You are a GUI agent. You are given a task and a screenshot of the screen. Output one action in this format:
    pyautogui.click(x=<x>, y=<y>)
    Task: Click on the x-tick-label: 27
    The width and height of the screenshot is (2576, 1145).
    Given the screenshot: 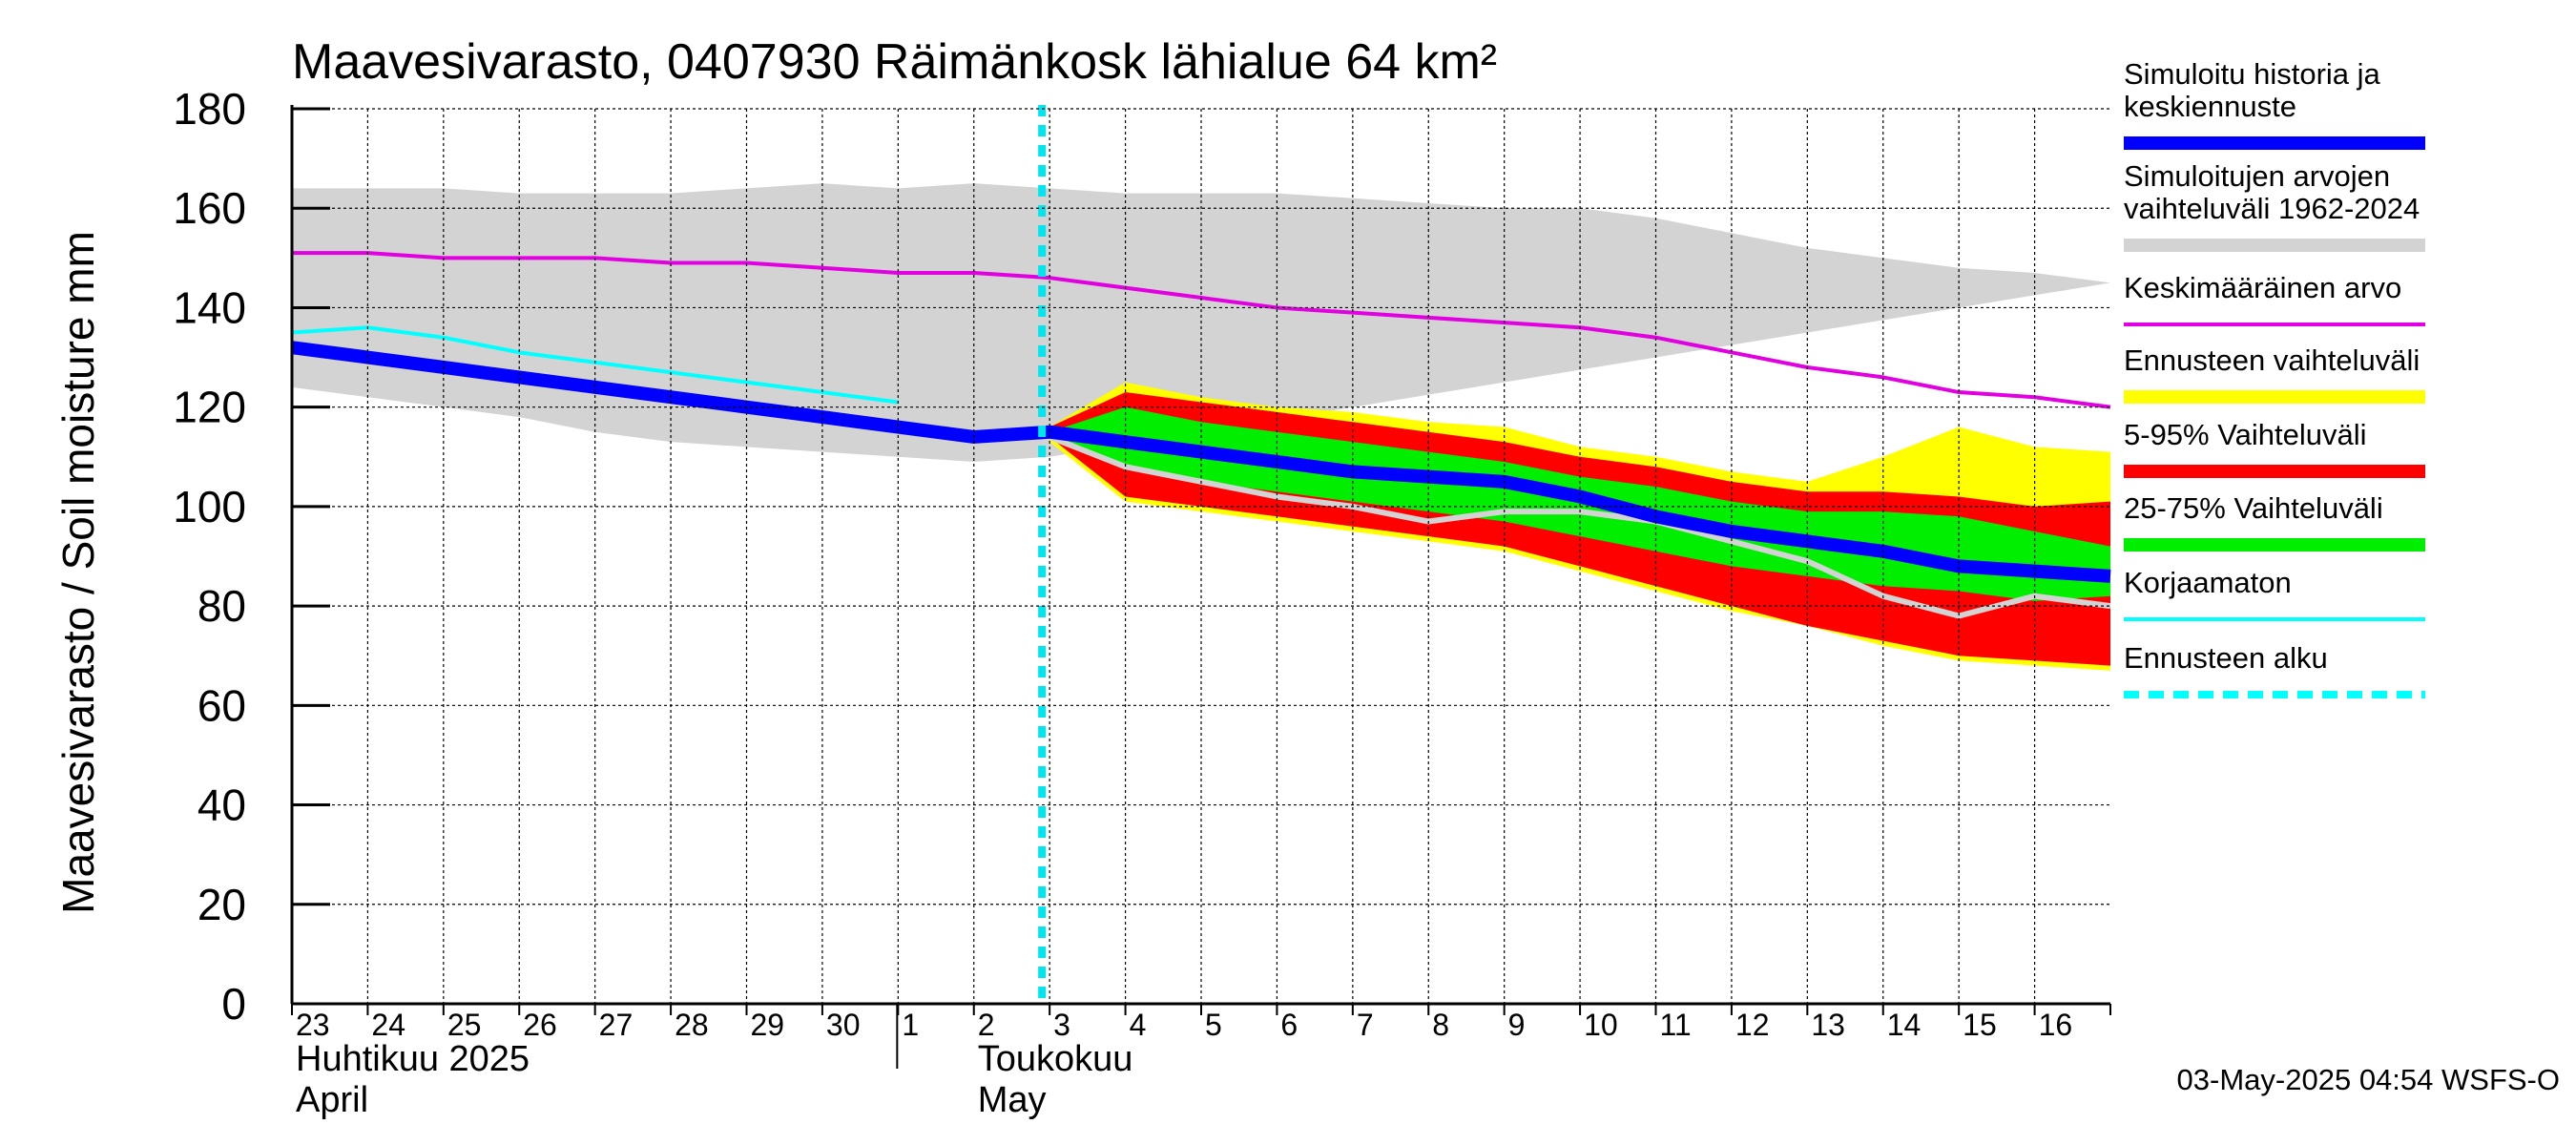 What is the action you would take?
    pyautogui.click(x=616, y=1025)
    